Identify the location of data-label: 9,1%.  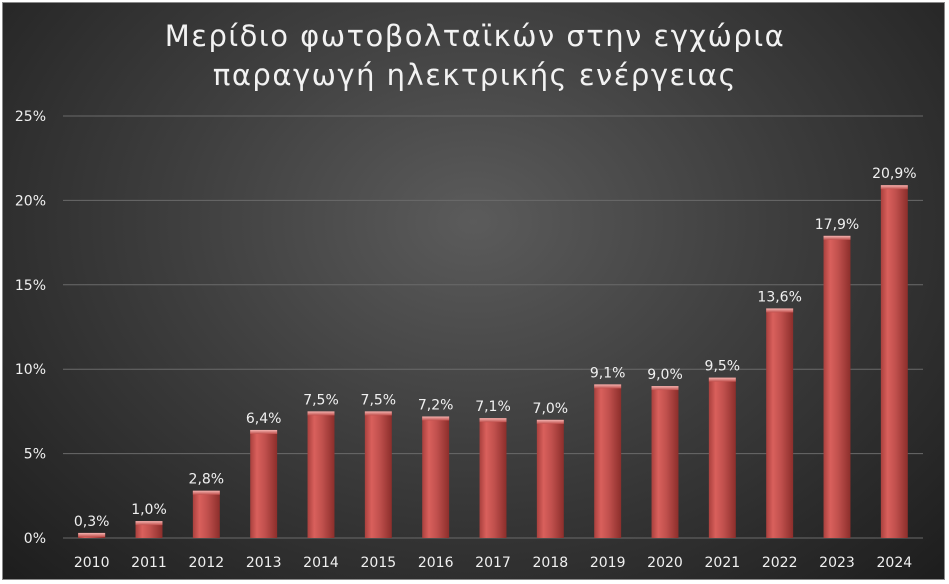
(608, 373).